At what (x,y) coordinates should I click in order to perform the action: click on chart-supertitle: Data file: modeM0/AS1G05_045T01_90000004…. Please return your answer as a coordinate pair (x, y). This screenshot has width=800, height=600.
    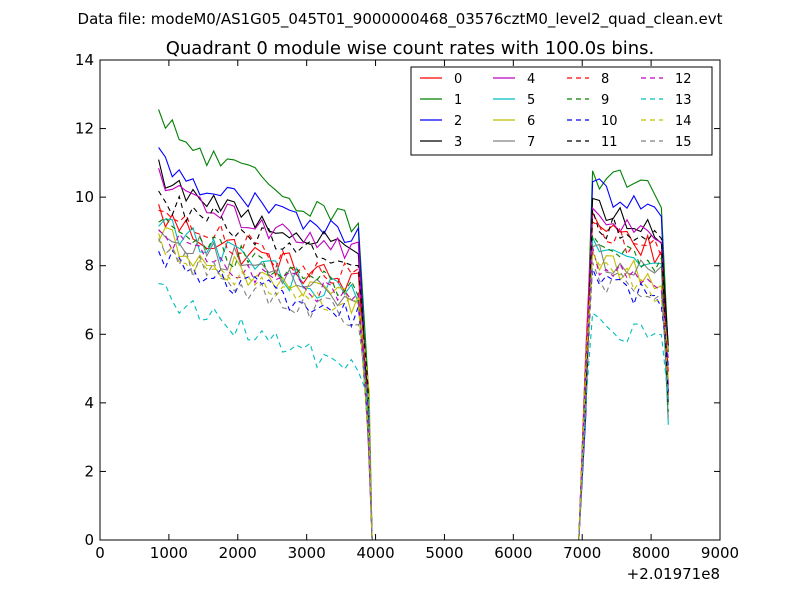
    Looking at the image, I should click on (400, 19).